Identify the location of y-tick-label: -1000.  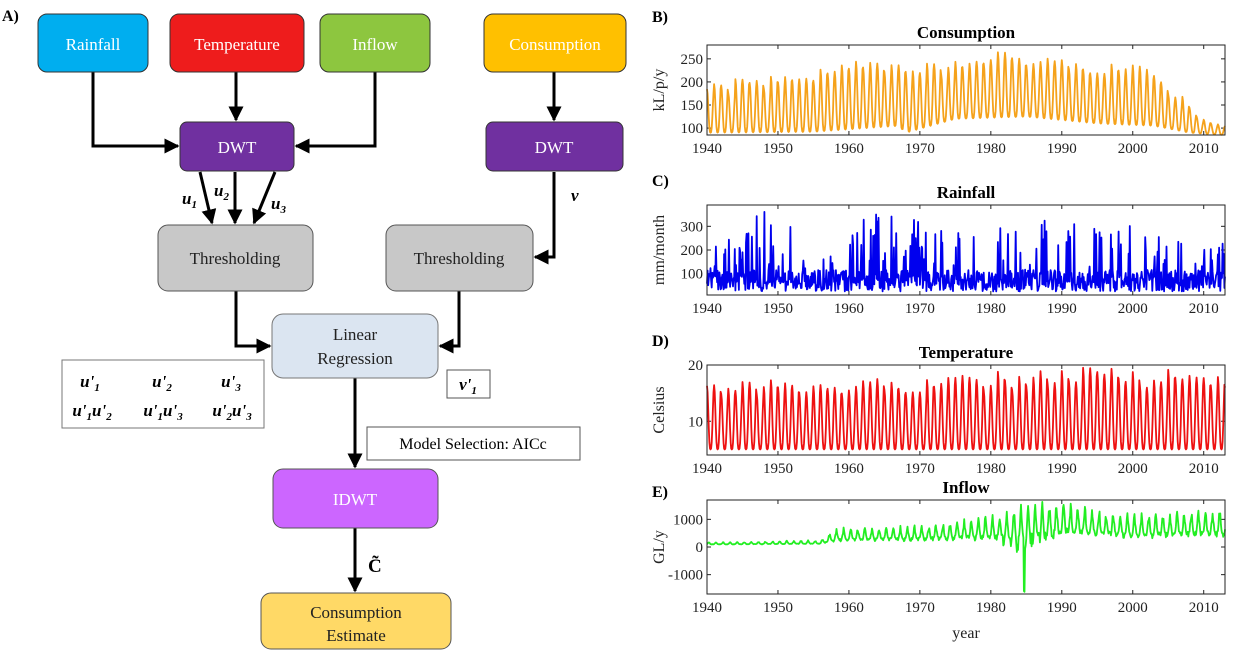
(685, 576).